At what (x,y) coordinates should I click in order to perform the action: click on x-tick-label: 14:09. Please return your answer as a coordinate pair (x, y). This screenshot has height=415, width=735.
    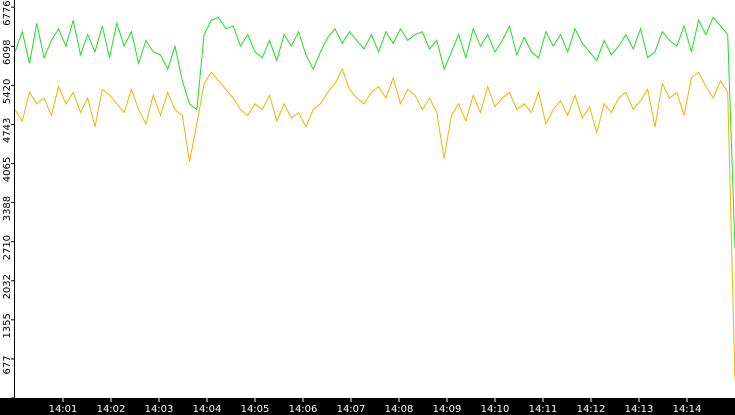
    Looking at the image, I should click on (447, 409).